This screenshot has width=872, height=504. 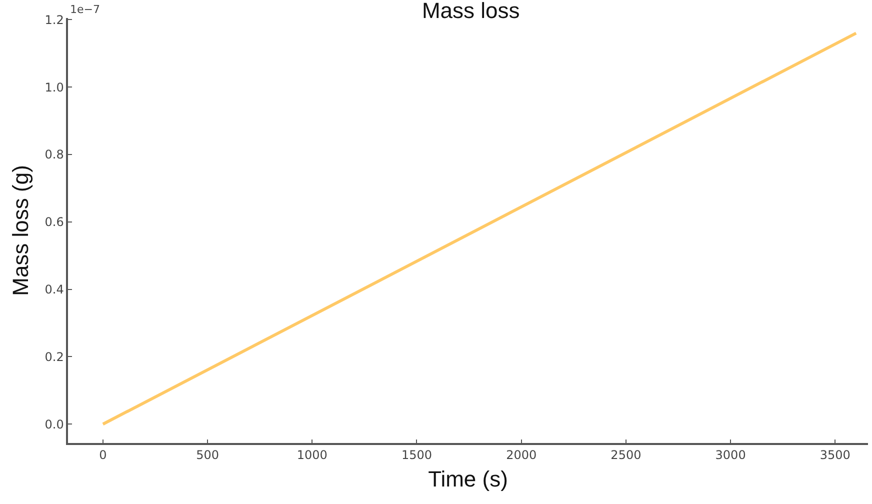 What do you see at coordinates (468, 479) in the screenshot?
I see `x-axis-title: Time (s)` at bounding box center [468, 479].